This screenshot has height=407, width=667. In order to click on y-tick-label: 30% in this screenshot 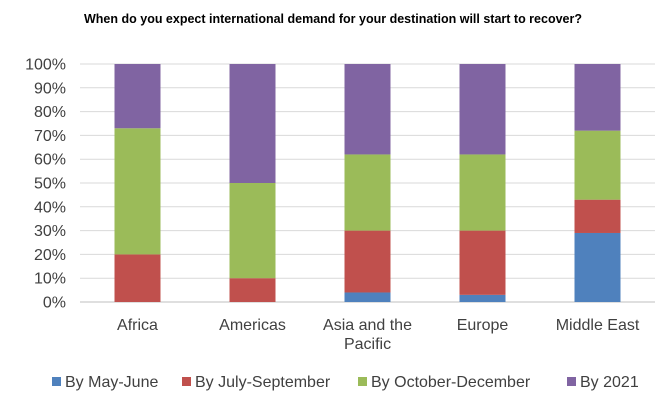, I will do `click(50, 231)`.